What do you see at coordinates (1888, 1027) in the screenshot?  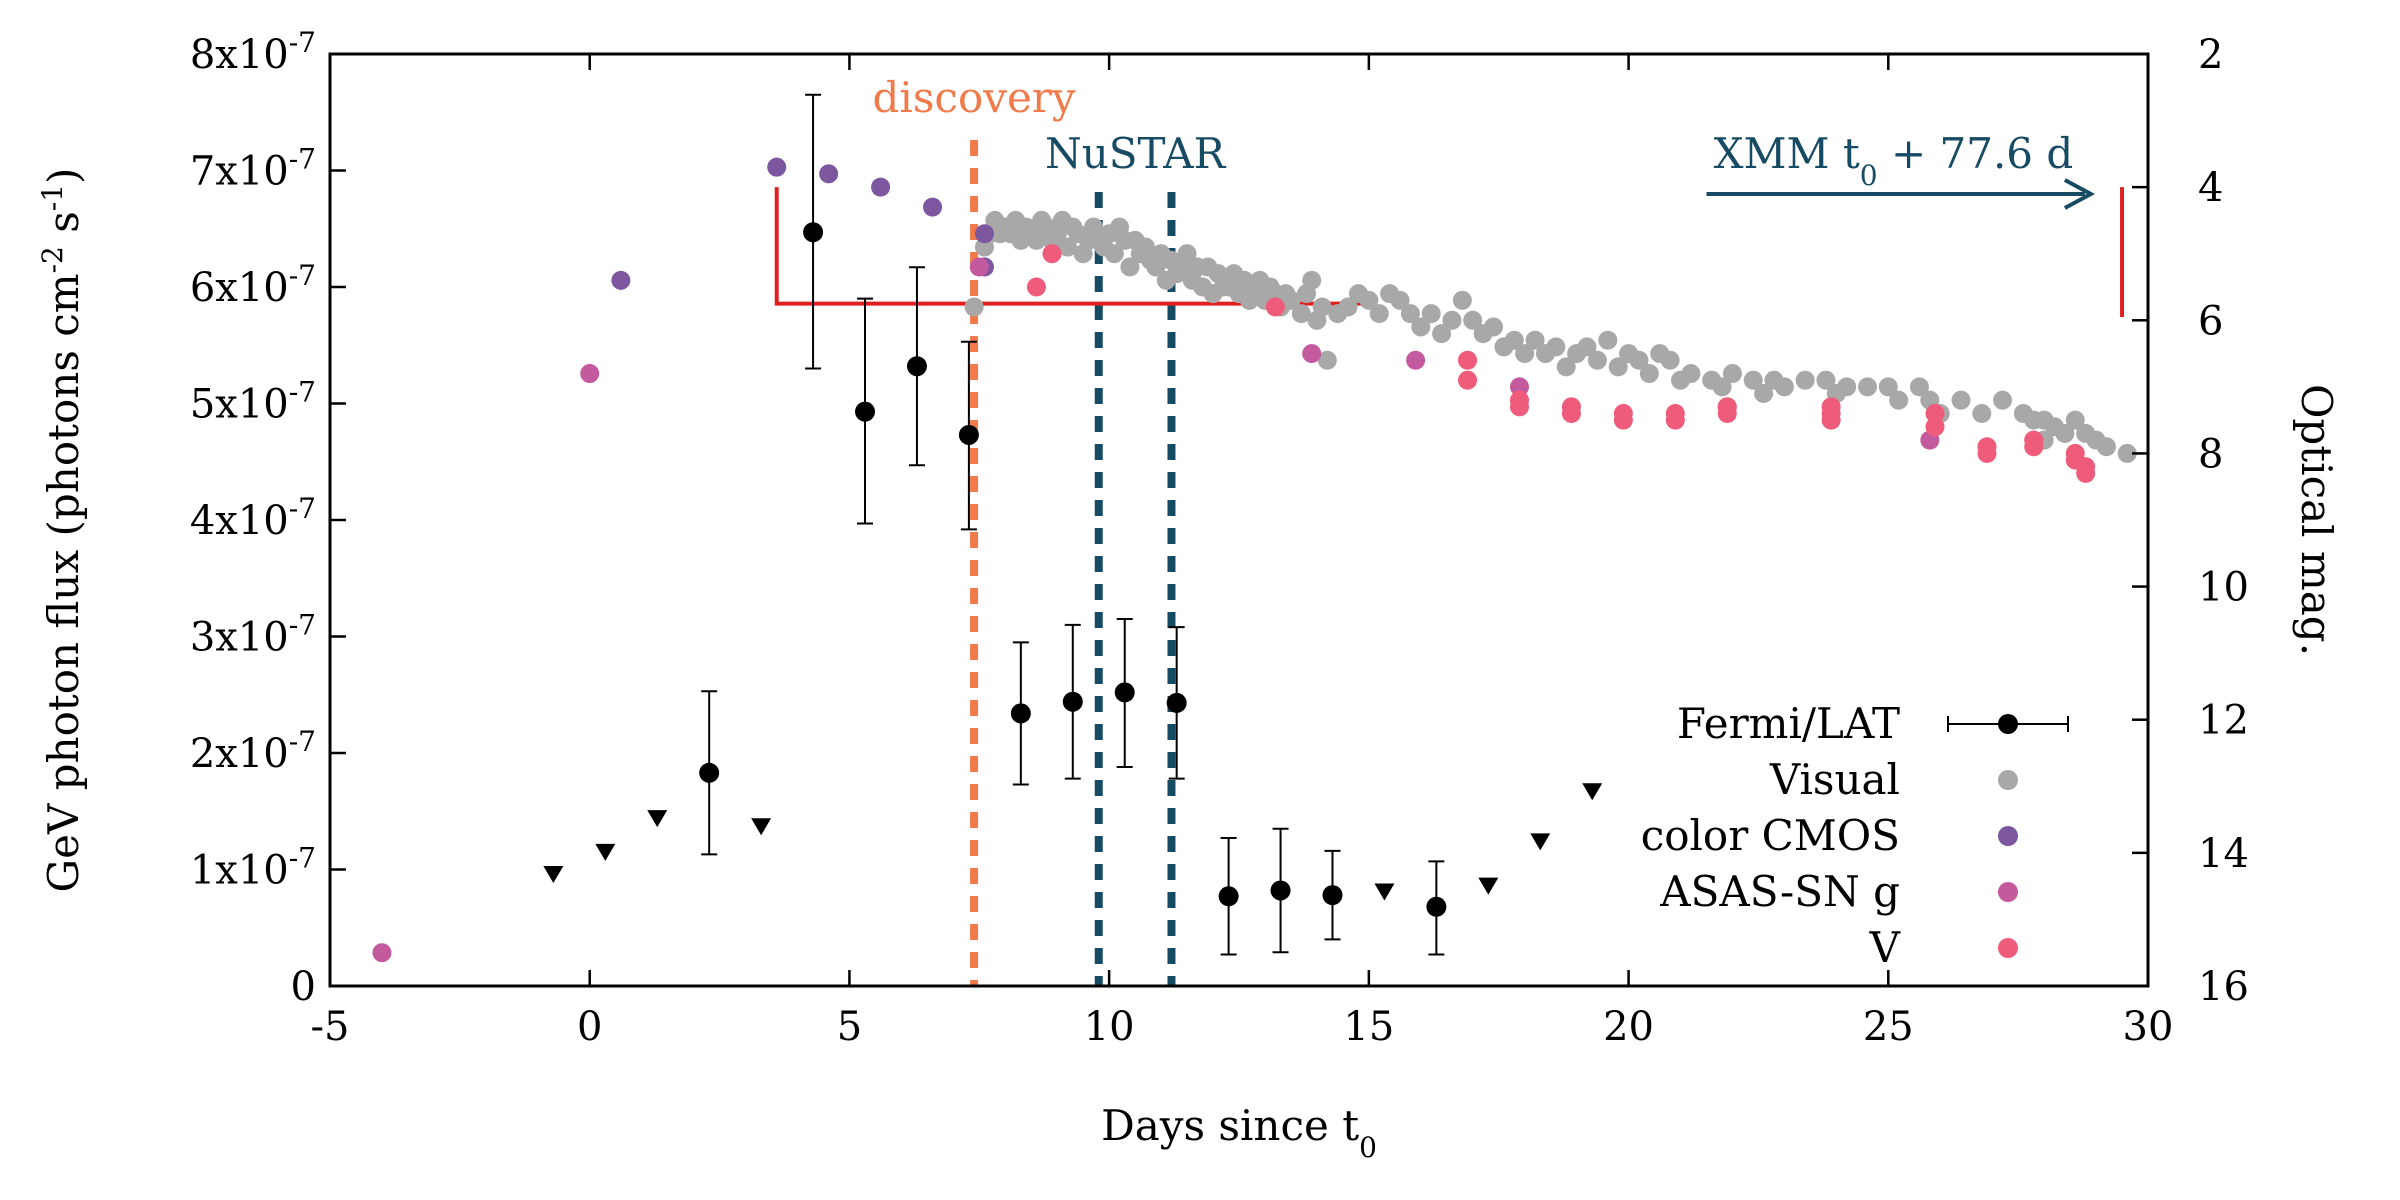 I see `x-tick-label: 25` at bounding box center [1888, 1027].